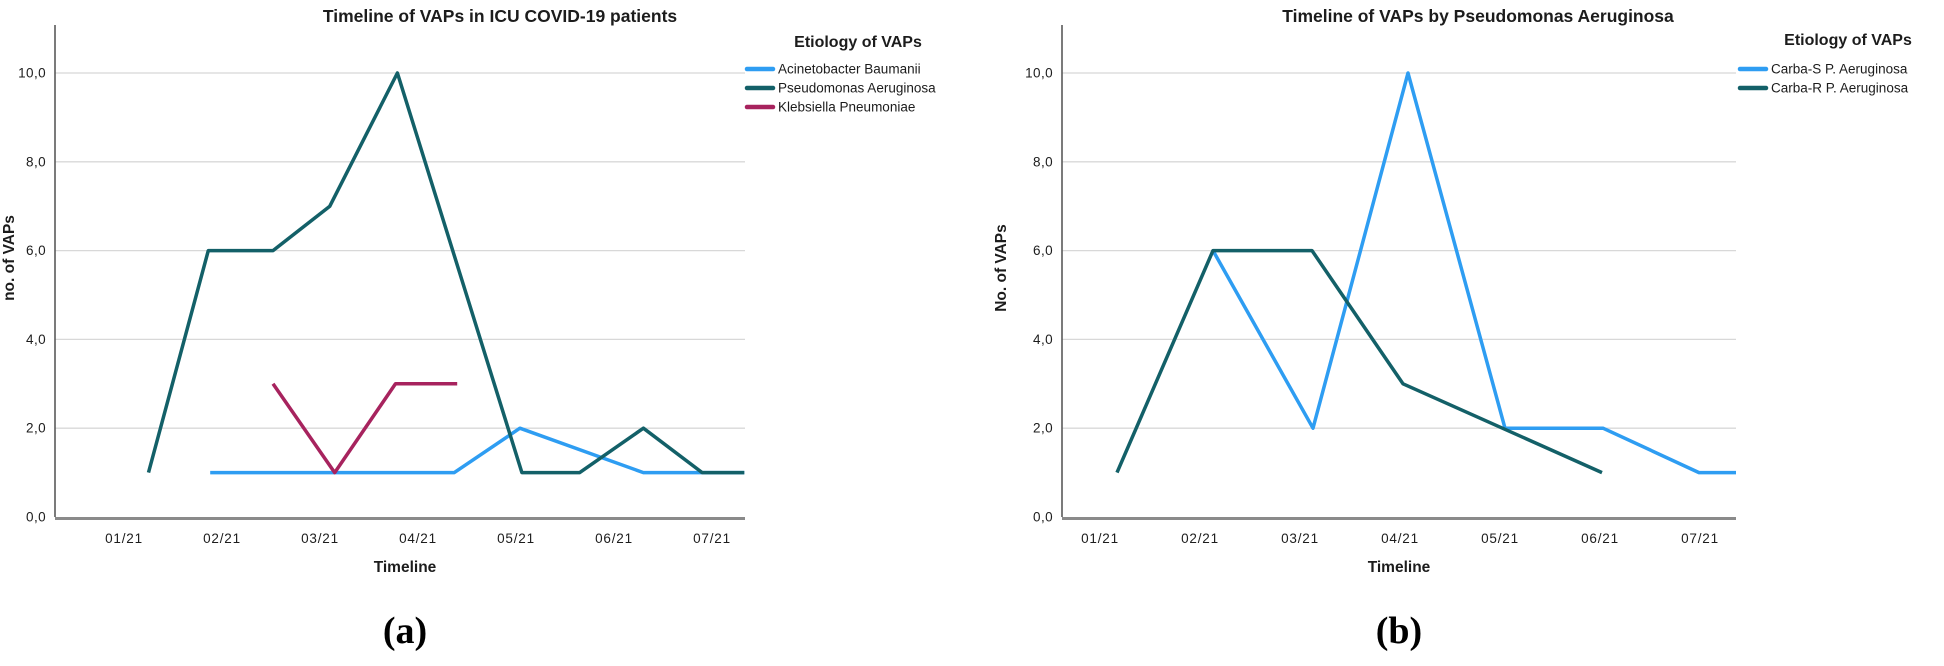 This screenshot has width=1944, height=666. I want to click on legend-entry-label: Pseudomonas Aeruginosa, so click(857, 88).